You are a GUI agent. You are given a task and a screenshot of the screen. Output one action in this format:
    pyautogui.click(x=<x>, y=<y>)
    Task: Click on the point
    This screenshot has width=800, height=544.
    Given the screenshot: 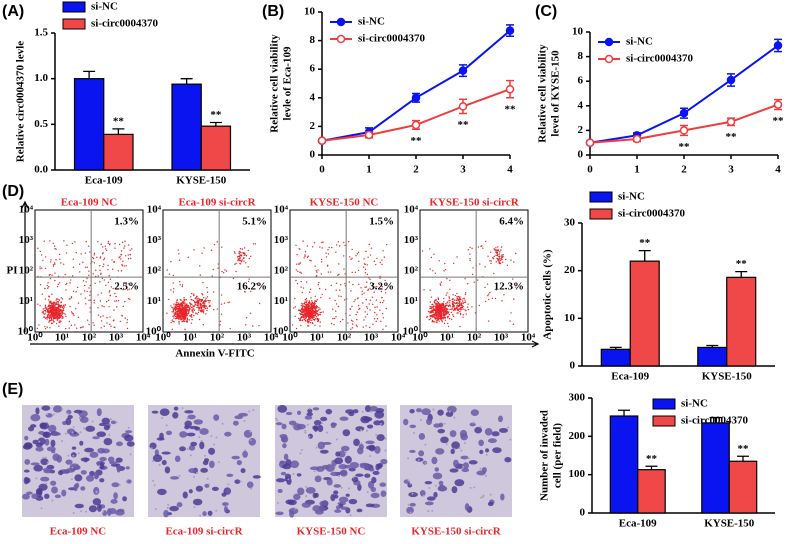 What is the action you would take?
    pyautogui.click(x=416, y=98)
    